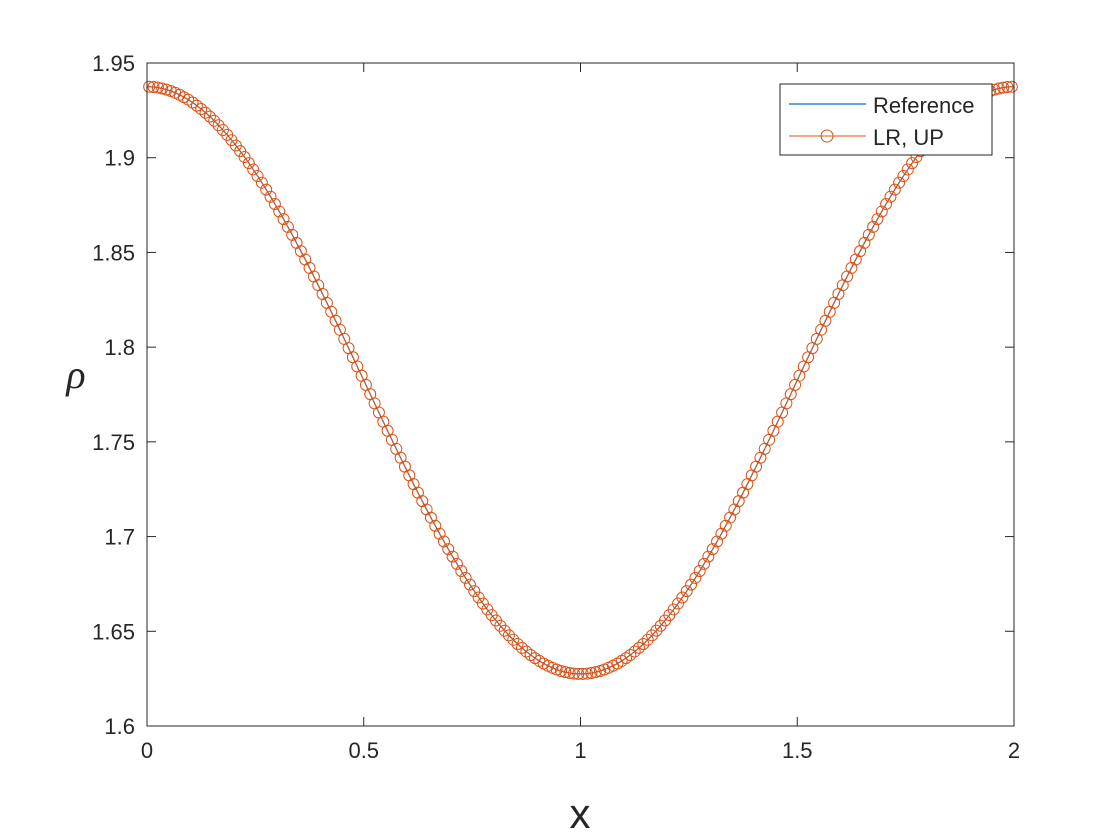  I want to click on y-tick-label: 1.85, so click(113, 252).